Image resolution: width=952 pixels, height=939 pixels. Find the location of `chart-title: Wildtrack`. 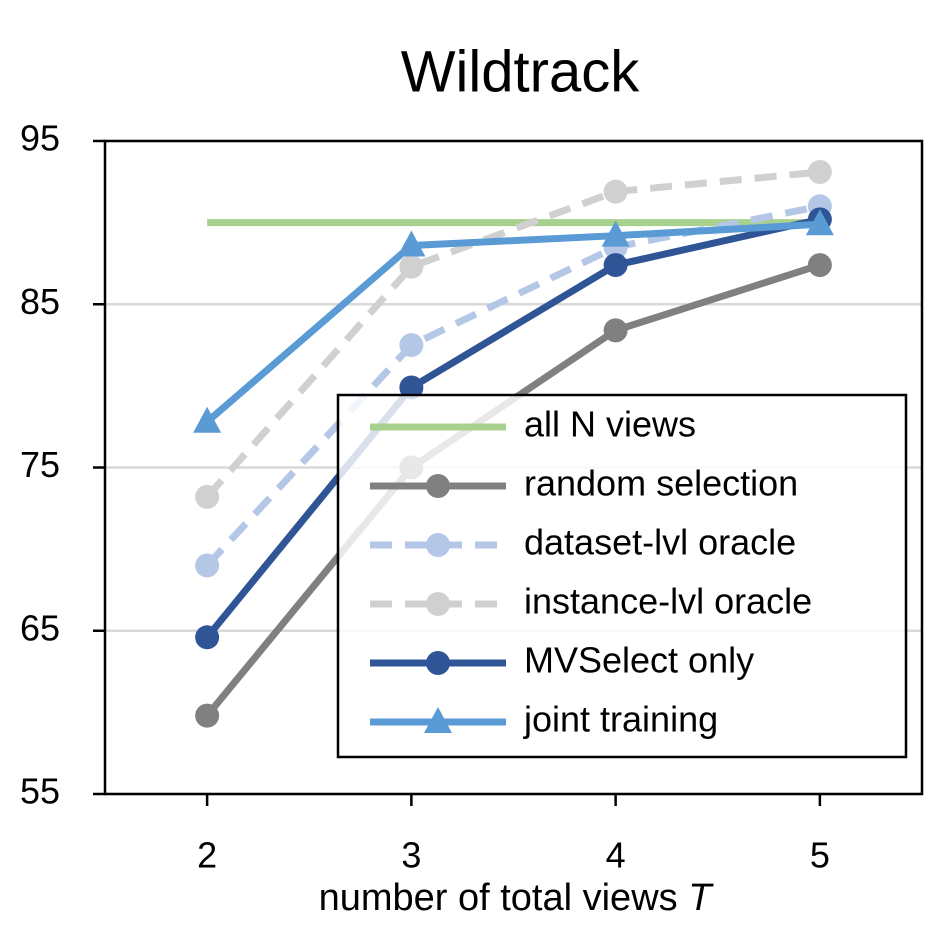

chart-title: Wildtrack is located at coordinates (520, 71).